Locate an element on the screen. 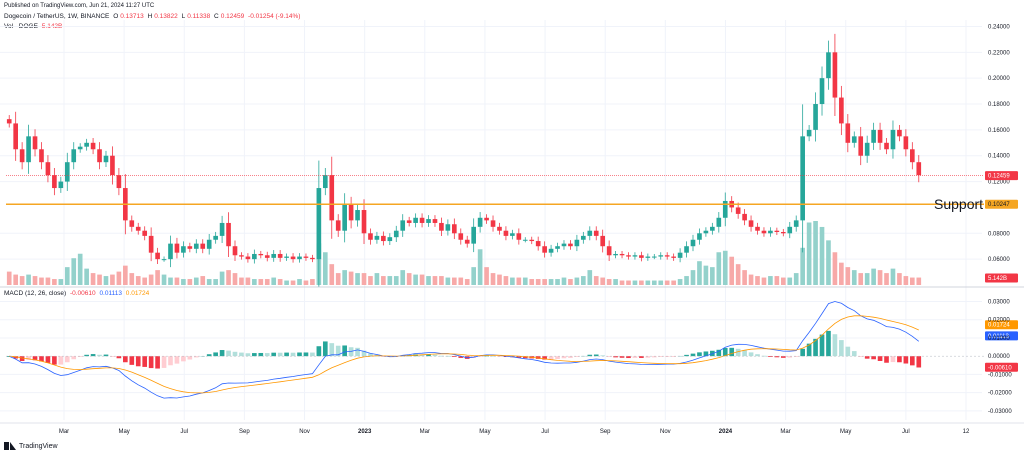 This screenshot has height=457, width=1024. time-tick-label: Jul is located at coordinates (545, 432).